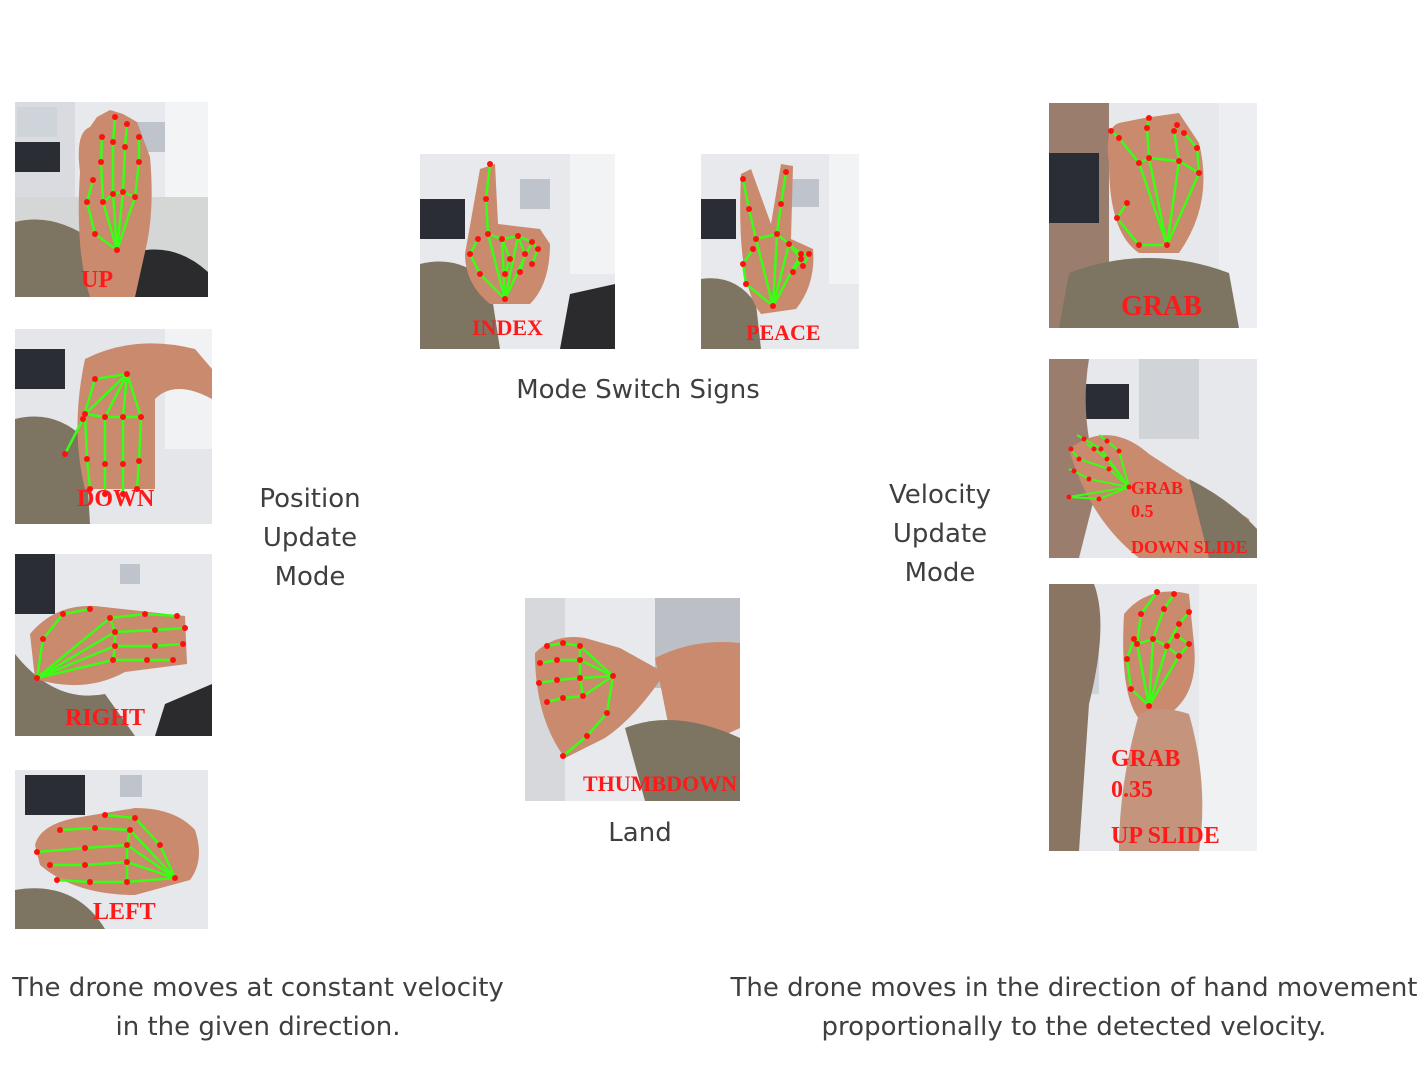  I want to click on gesture-up-image: UP, so click(111, 199).